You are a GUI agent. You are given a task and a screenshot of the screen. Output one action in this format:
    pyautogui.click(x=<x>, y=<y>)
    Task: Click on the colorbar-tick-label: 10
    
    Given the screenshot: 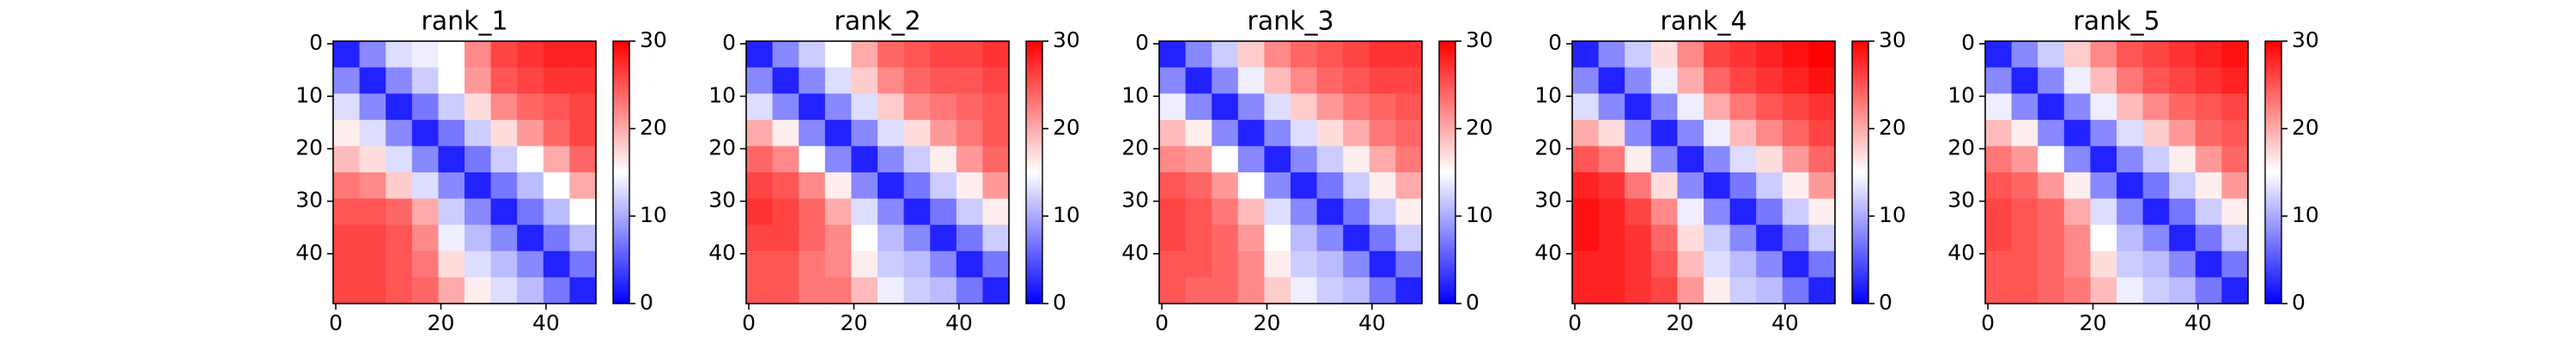 What is the action you would take?
    pyautogui.click(x=653, y=215)
    